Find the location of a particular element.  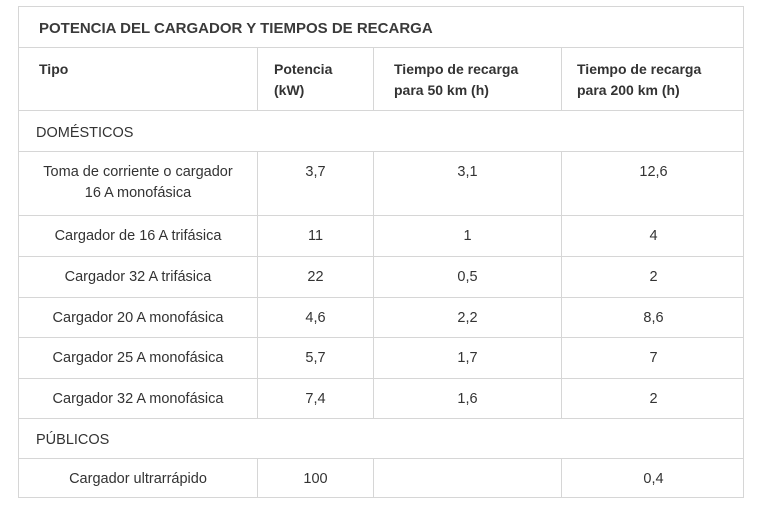

table-row: Cargador 32 A trifásica 22 0,5 2 is located at coordinates (381, 277).